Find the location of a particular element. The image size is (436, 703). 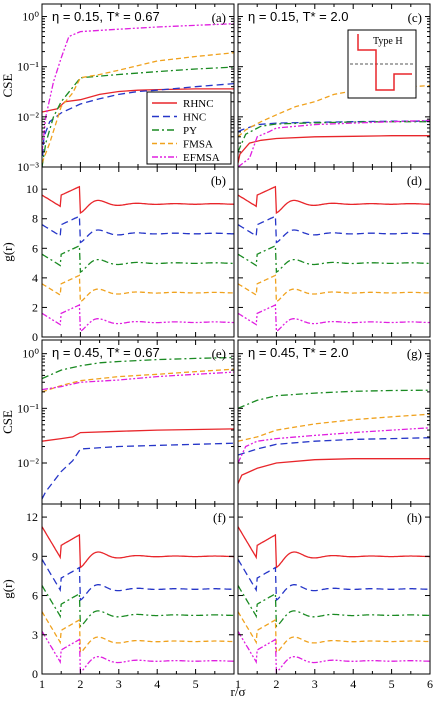

panel-title: η = 0.15, T* = 0.67 is located at coordinates (106, 16).